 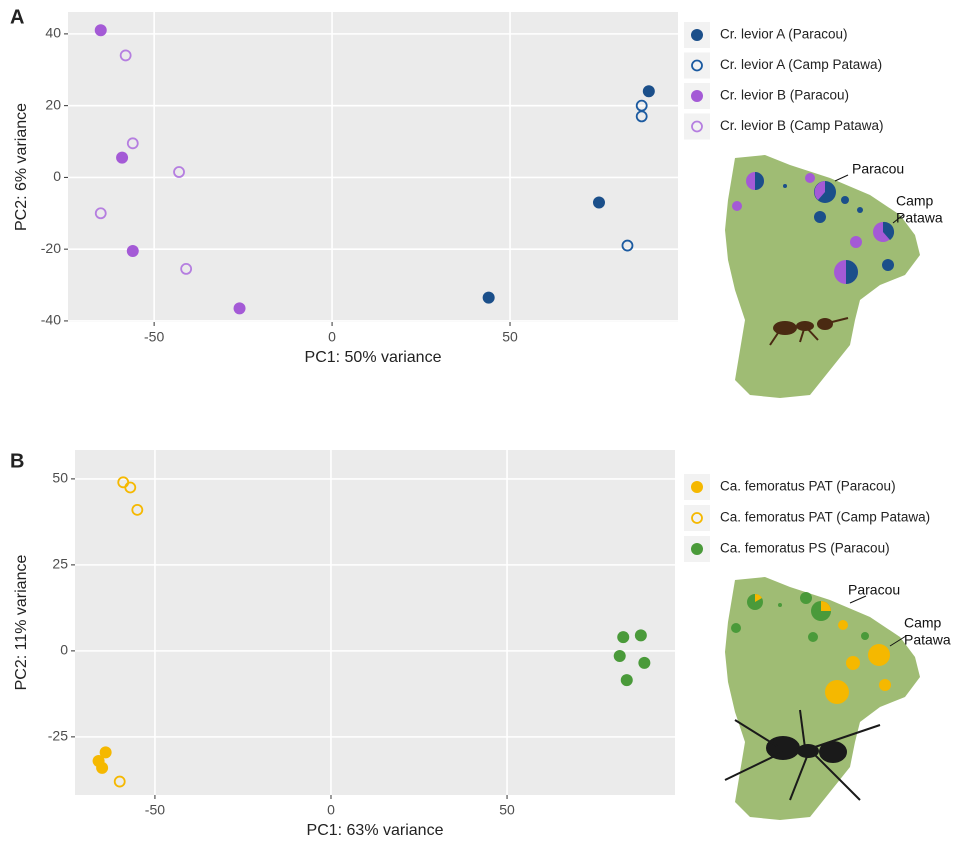 What do you see at coordinates (373, 357) in the screenshot?
I see `x-axis-title: PC1: 50% variance` at bounding box center [373, 357].